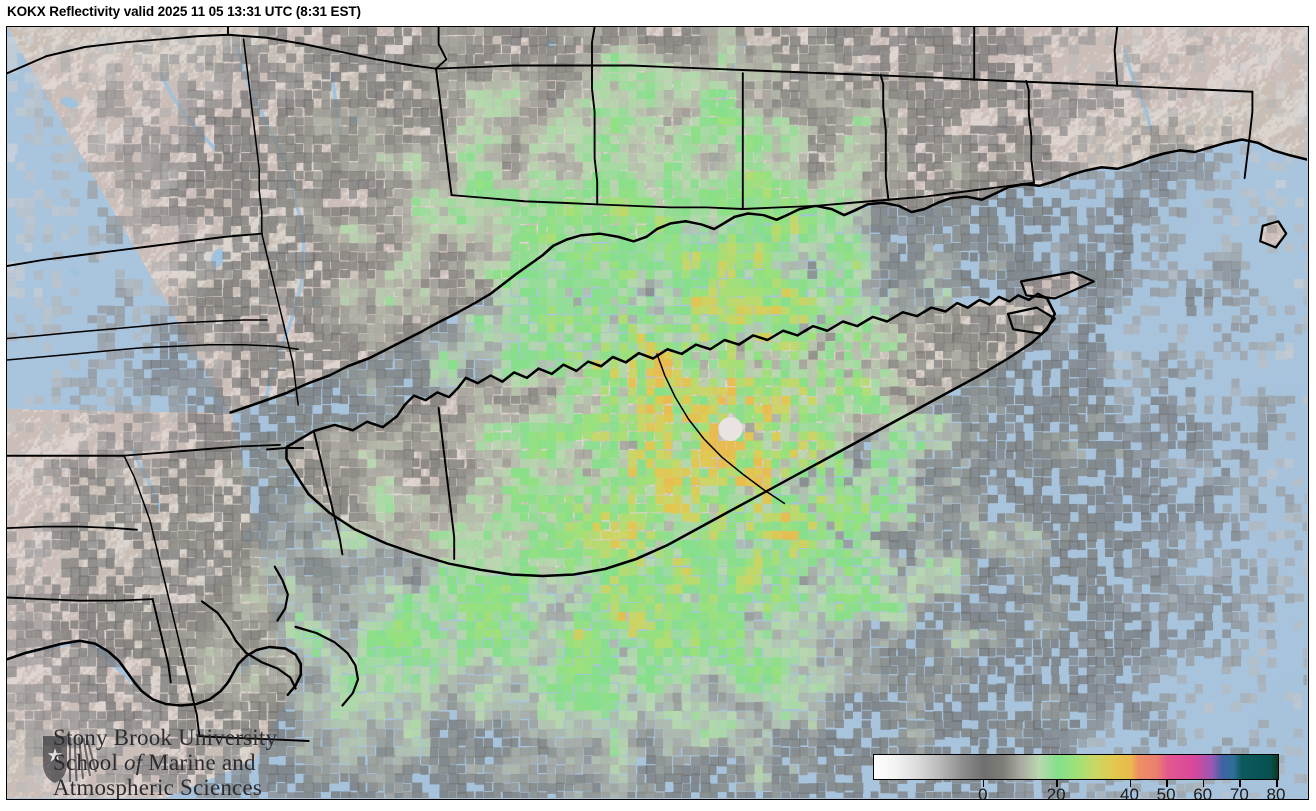  What do you see at coordinates (1056, 792) in the screenshot?
I see `colorbar-label-20: 20` at bounding box center [1056, 792].